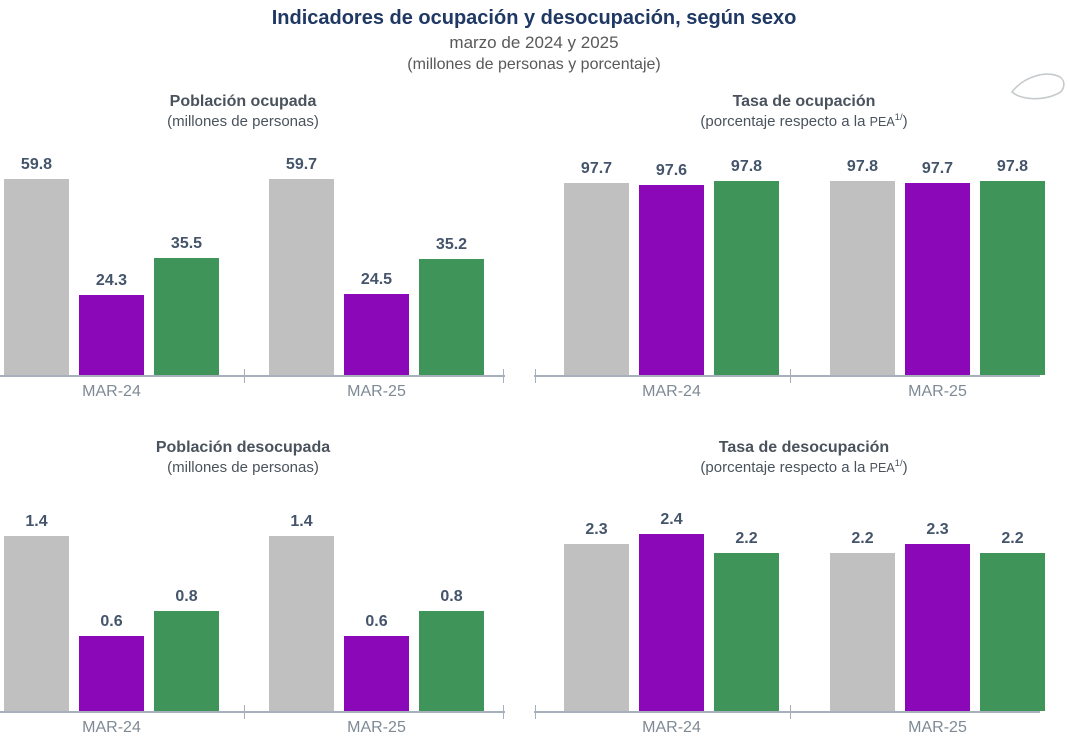 The height and width of the screenshot is (750, 1068). Describe the element at coordinates (804, 447) in the screenshot. I see `chart-tasa-desocupacion-title: Tasa de desocupación` at that location.